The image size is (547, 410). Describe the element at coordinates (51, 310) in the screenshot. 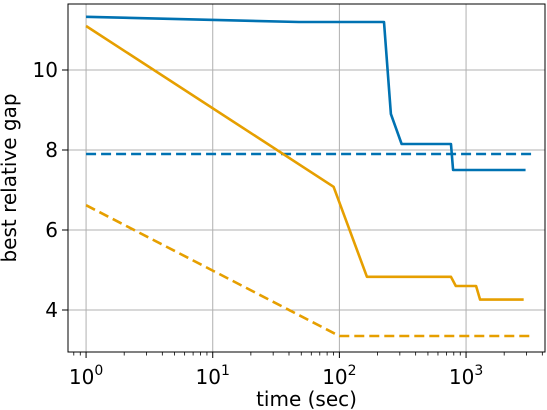

I see `y-tick-label: 4` at that location.